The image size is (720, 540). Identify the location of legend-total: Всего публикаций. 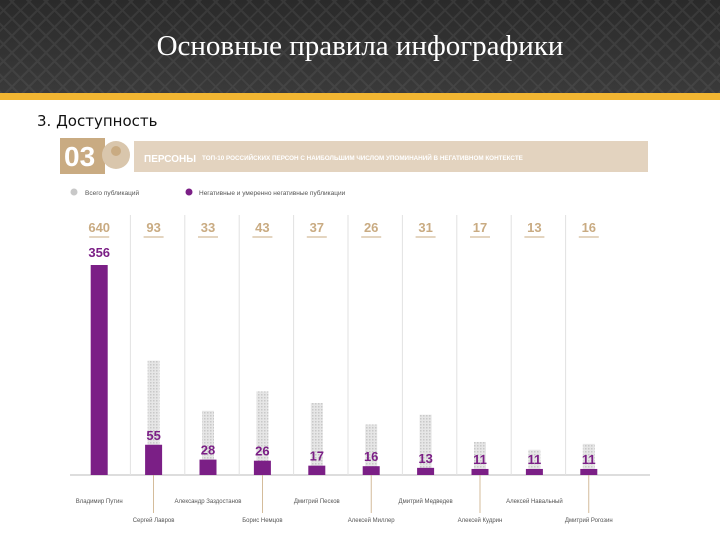
(112, 193).